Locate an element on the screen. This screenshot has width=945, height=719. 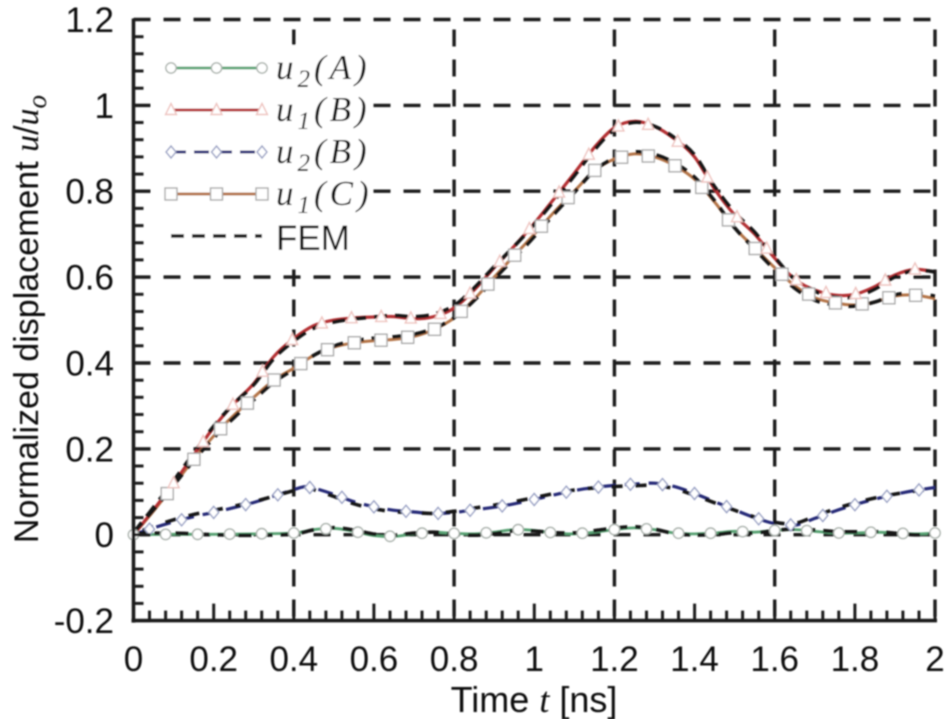
svg-text: u2(A) is located at coordinates (323, 70).